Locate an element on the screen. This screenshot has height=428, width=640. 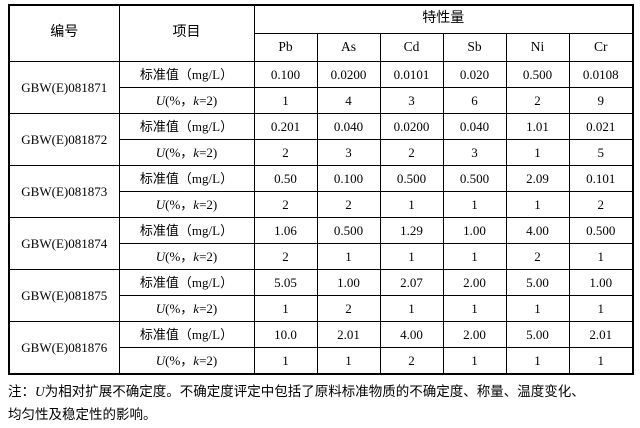
std-value: 0.201 is located at coordinates (285, 126).